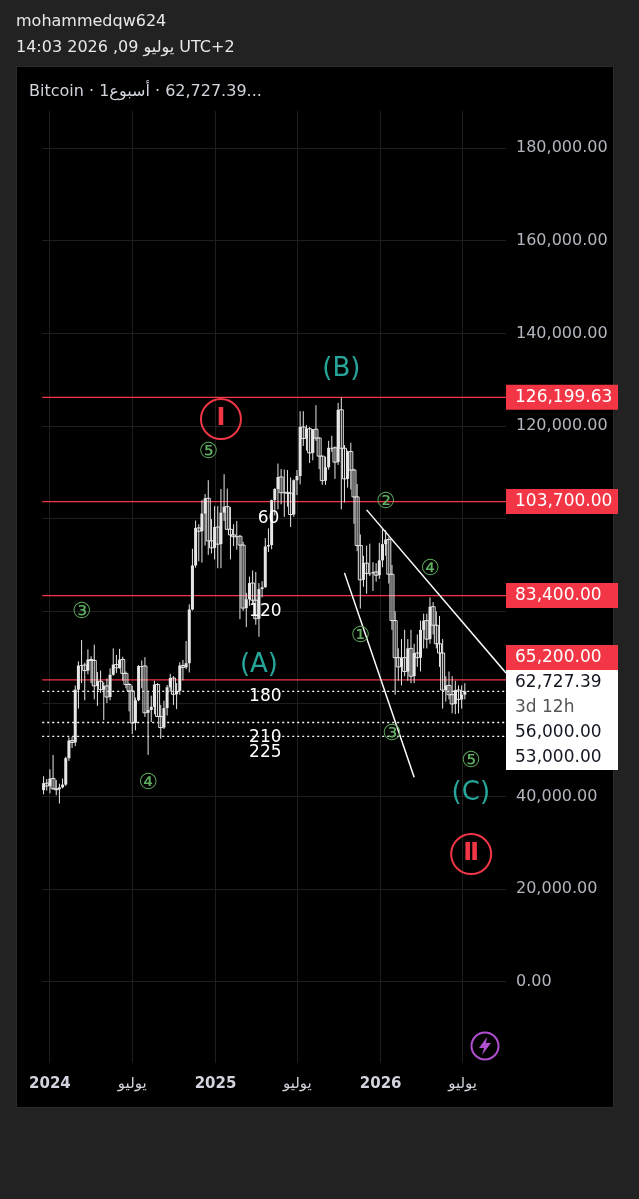 The height and width of the screenshot is (1199, 639). I want to click on annotation: (A), so click(258, 662).